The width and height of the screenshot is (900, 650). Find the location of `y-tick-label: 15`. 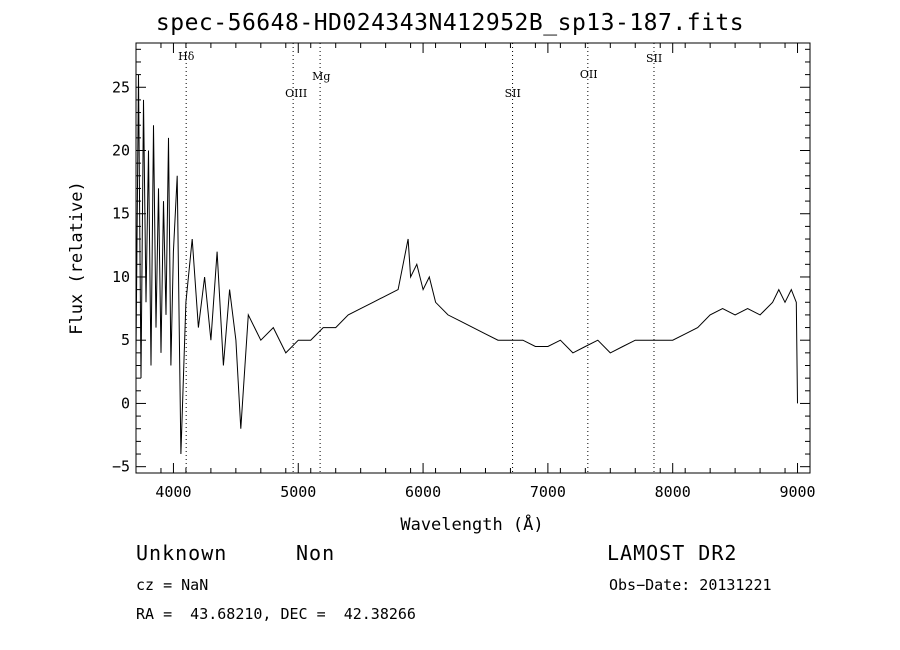

y-tick-label: 15 is located at coordinates (121, 214).